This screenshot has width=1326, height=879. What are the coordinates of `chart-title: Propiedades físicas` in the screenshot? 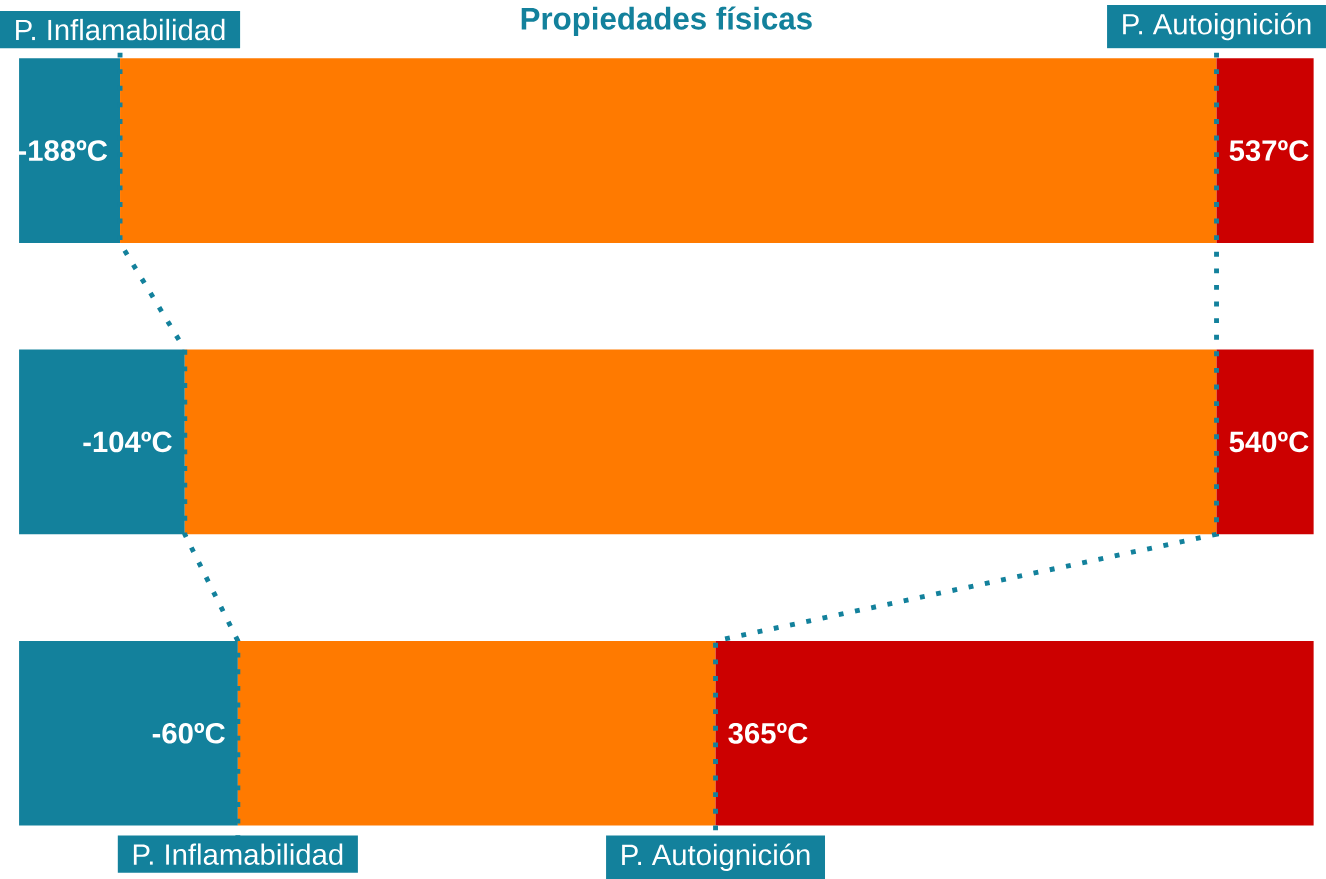 It's located at (666, 21).